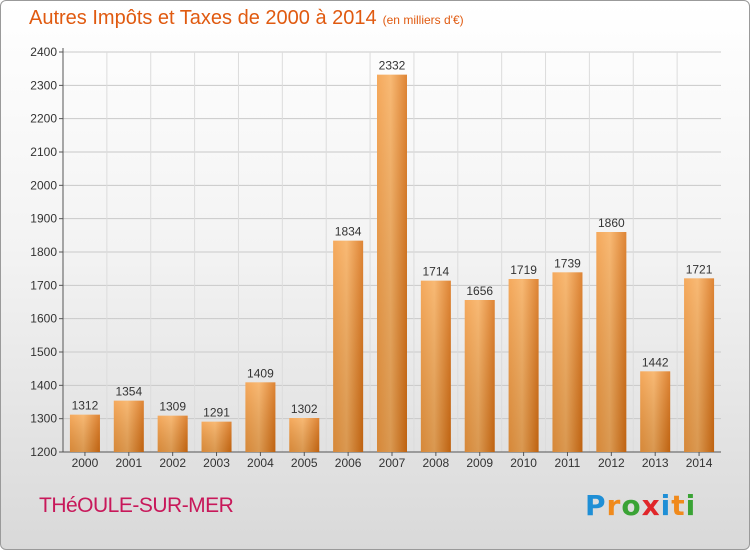  Describe the element at coordinates (348, 463) in the screenshot. I see `x-tick-label: 2006` at that location.